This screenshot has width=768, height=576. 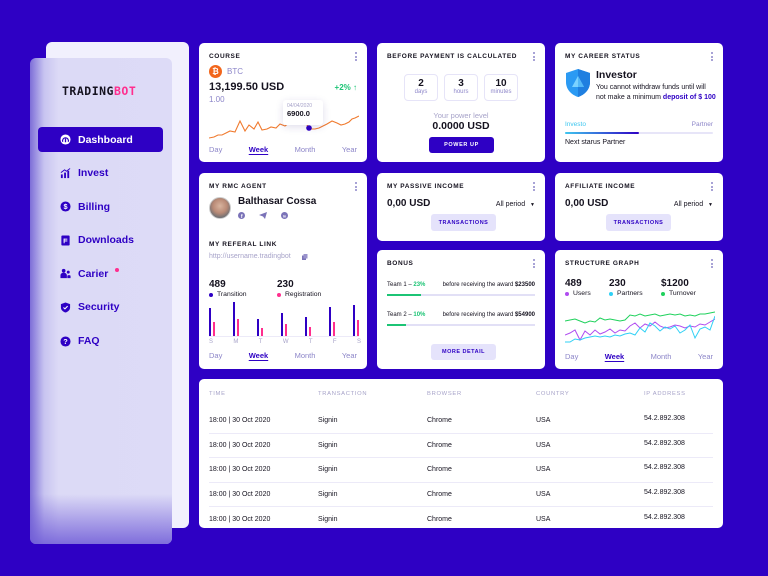 I want to click on sidebar-item-dashboard: Dashboard, so click(x=100, y=139).